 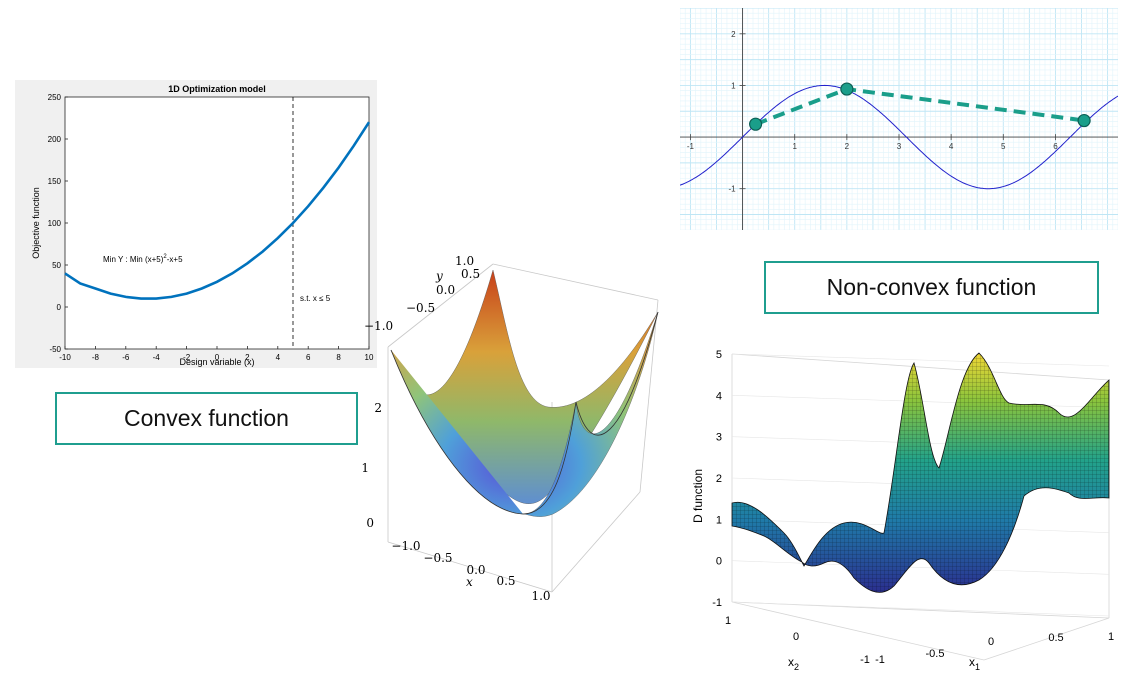 I want to click on y-tick-label: 0.0, so click(x=445, y=290).